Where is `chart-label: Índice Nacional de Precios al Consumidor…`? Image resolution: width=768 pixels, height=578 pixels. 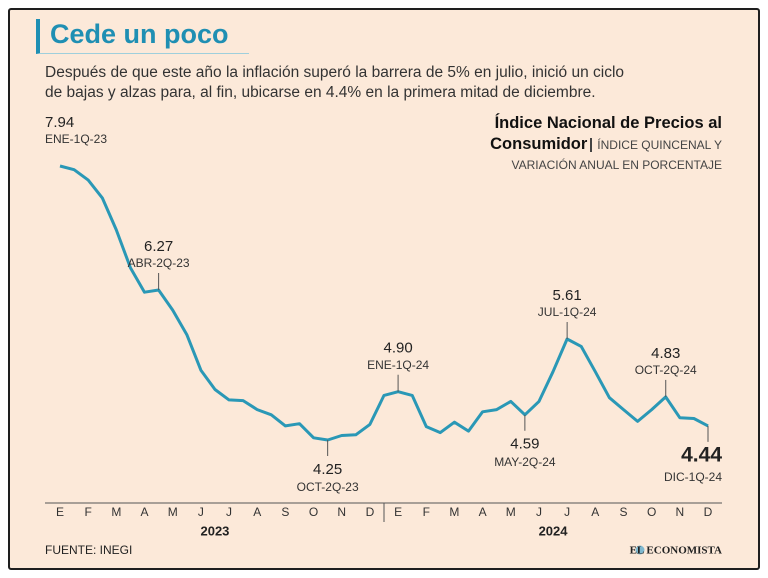 chart-label: Índice Nacional de Precios al Consumidor… is located at coordinates (587, 144).